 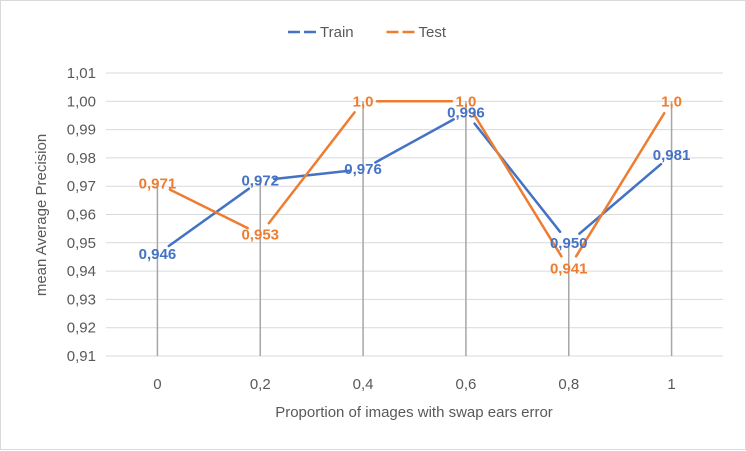 What do you see at coordinates (81, 73) in the screenshot?
I see `y-tick-label: 1,01` at bounding box center [81, 73].